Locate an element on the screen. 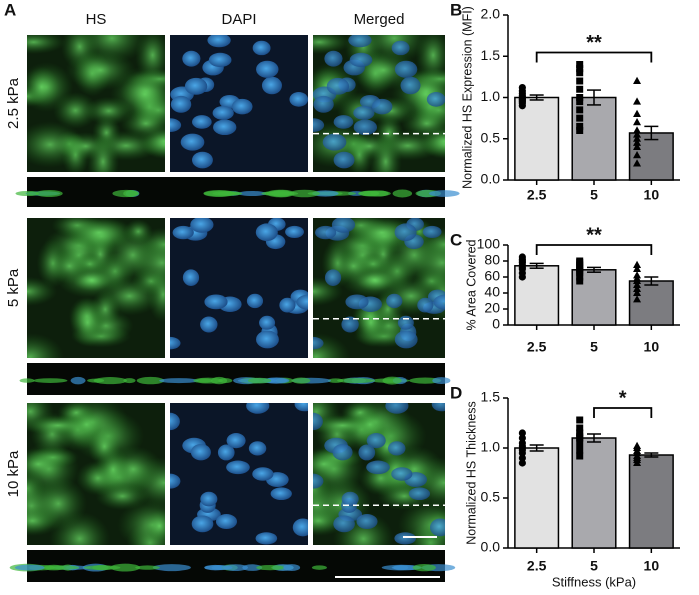 Image resolution: width=699 pixels, height=595 pixels. y-tick-label: 60 is located at coordinates (492, 276).